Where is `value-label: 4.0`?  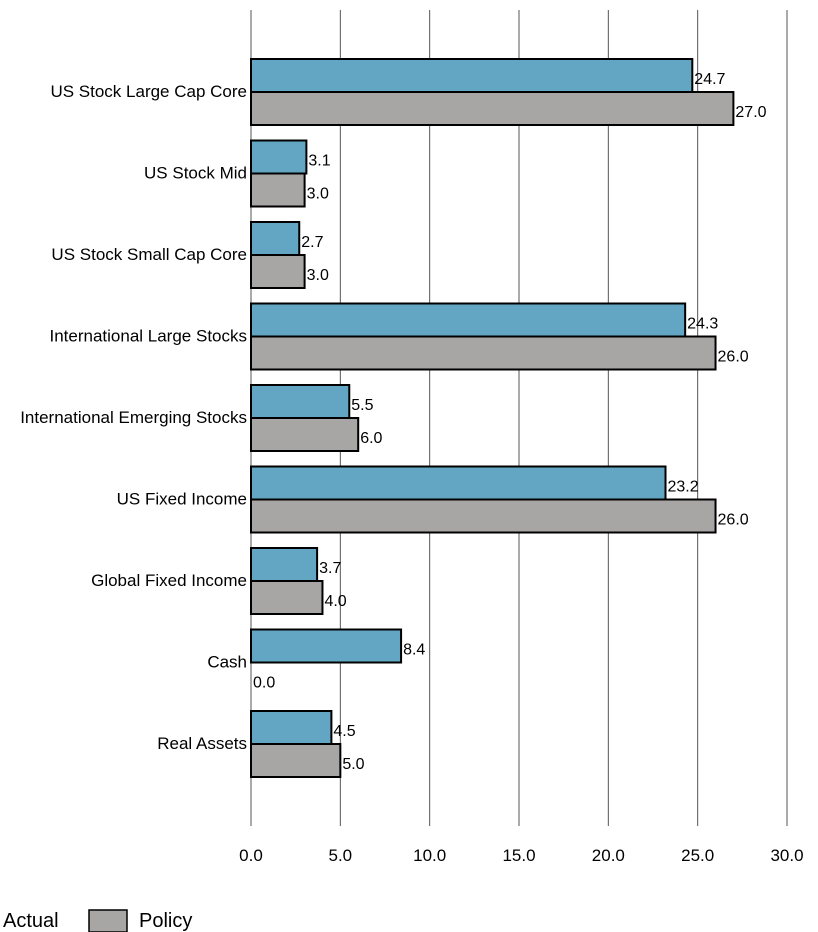 value-label: 4.0 is located at coordinates (335, 601).